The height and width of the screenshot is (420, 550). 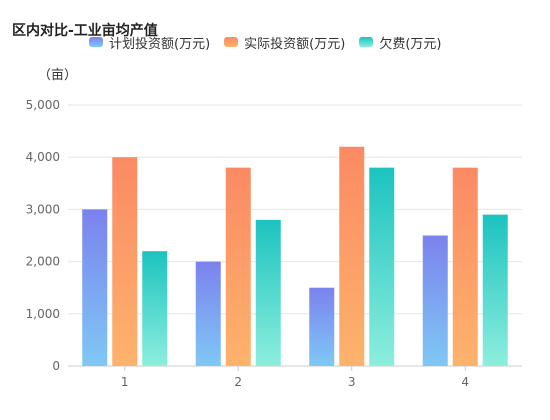 I want to click on legend-swatch-planned, so click(x=96, y=42).